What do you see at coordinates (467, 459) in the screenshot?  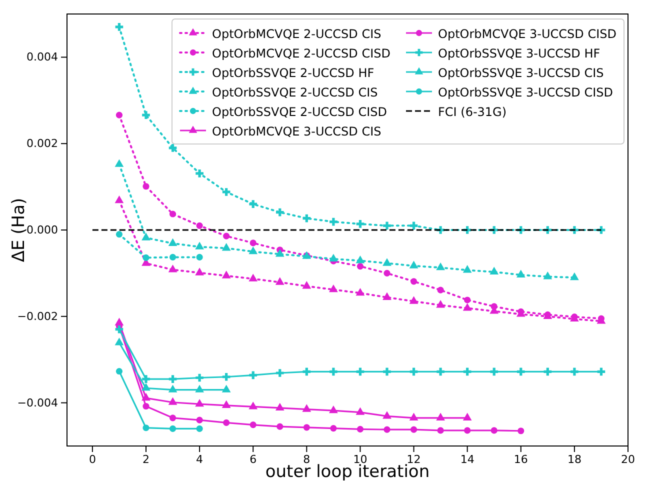 I see `x-tick-label: 14` at bounding box center [467, 459].